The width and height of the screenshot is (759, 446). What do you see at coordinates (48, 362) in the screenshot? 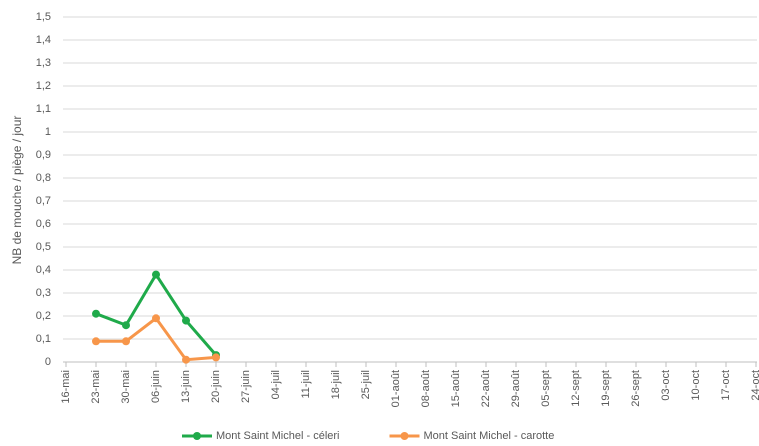
I see `y-tick-label: 0` at bounding box center [48, 362].